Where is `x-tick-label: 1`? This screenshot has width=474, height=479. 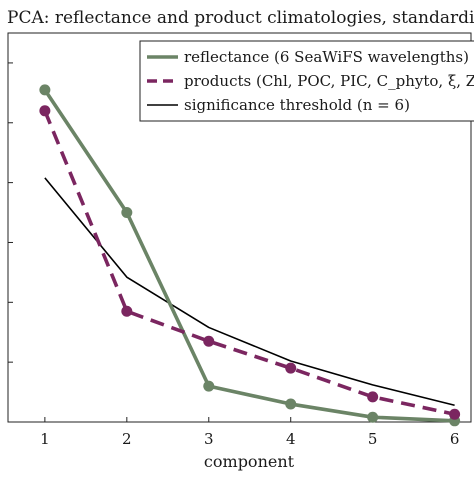 x-tick-label: 1 is located at coordinates (45, 439).